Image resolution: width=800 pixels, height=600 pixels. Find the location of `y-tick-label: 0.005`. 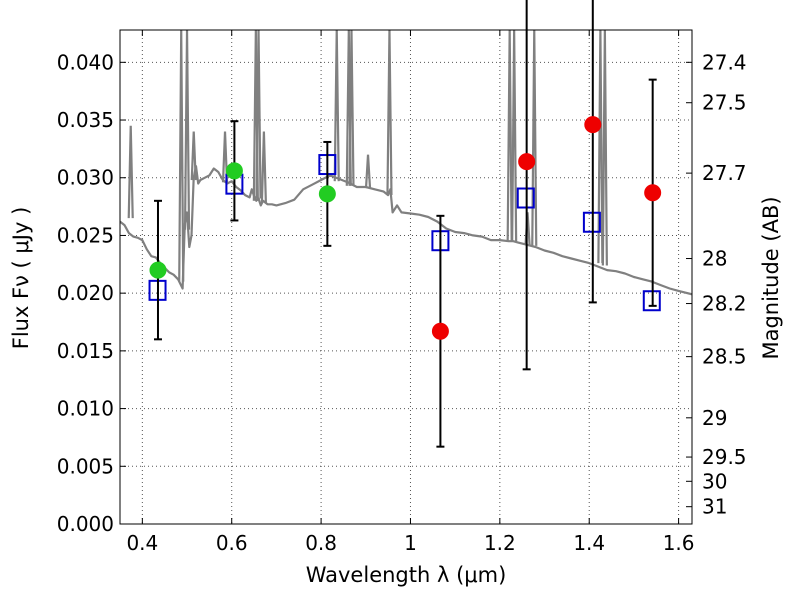

y-tick-label: 0.005 is located at coordinates (85, 466).